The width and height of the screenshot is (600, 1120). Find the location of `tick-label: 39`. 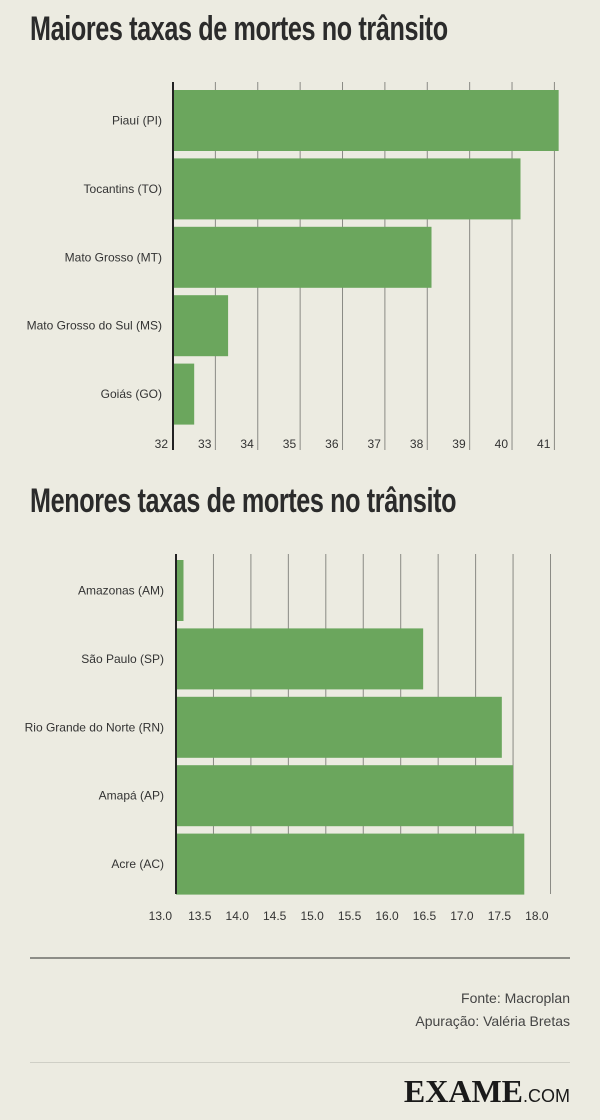

tick-label: 39 is located at coordinates (459, 444).